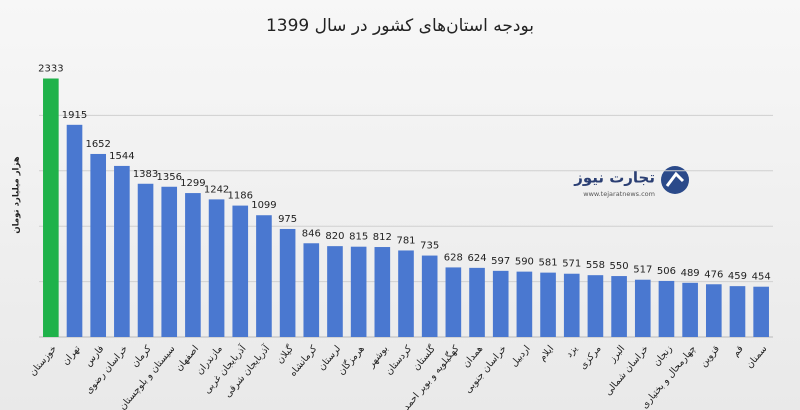 The image size is (800, 410). What do you see at coordinates (287, 219) in the screenshot?
I see `value-label: 975` at bounding box center [287, 219].